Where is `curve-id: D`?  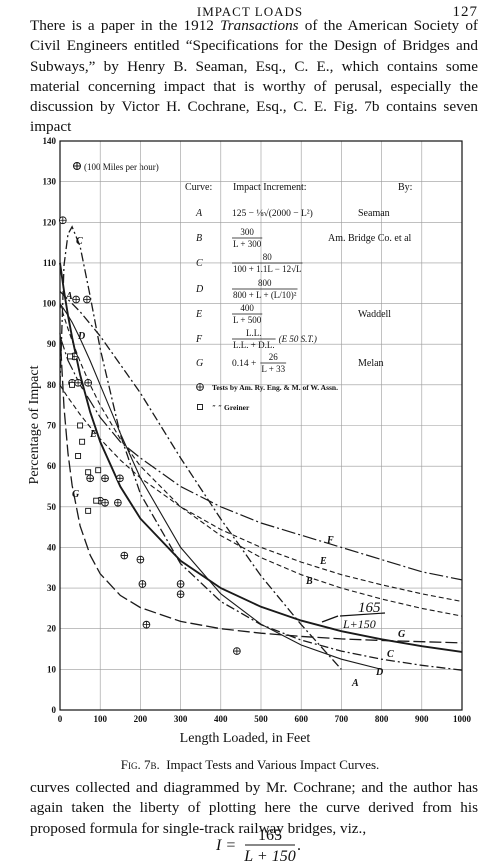 curve-id: D is located at coordinates (199, 289).